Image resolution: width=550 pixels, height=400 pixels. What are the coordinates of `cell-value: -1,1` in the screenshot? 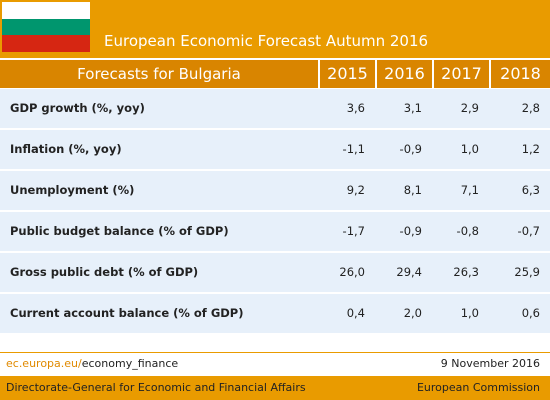 It's located at (353, 149).